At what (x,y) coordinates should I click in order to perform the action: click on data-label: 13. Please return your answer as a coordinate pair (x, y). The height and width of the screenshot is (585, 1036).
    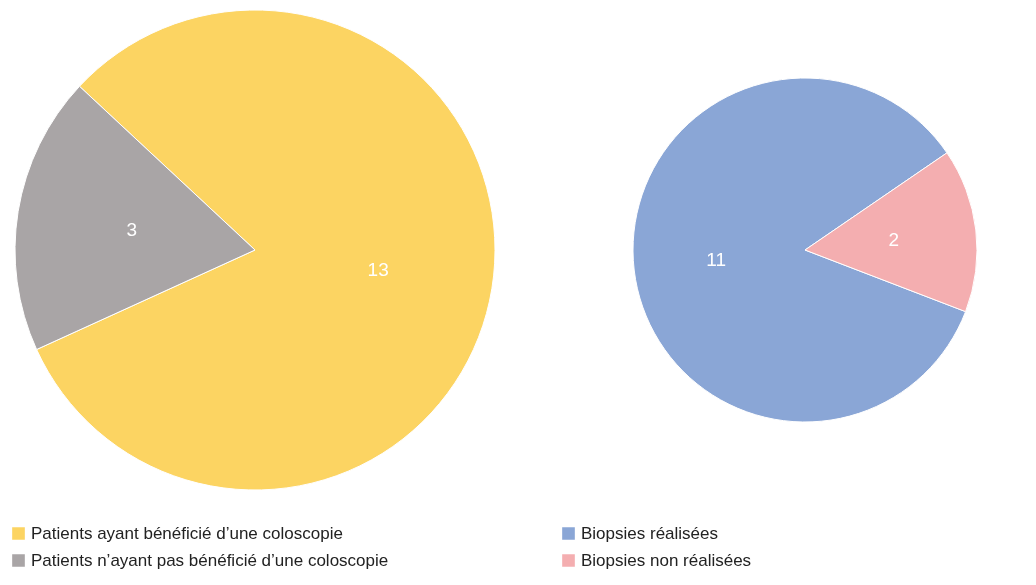
    Looking at the image, I should click on (378, 270).